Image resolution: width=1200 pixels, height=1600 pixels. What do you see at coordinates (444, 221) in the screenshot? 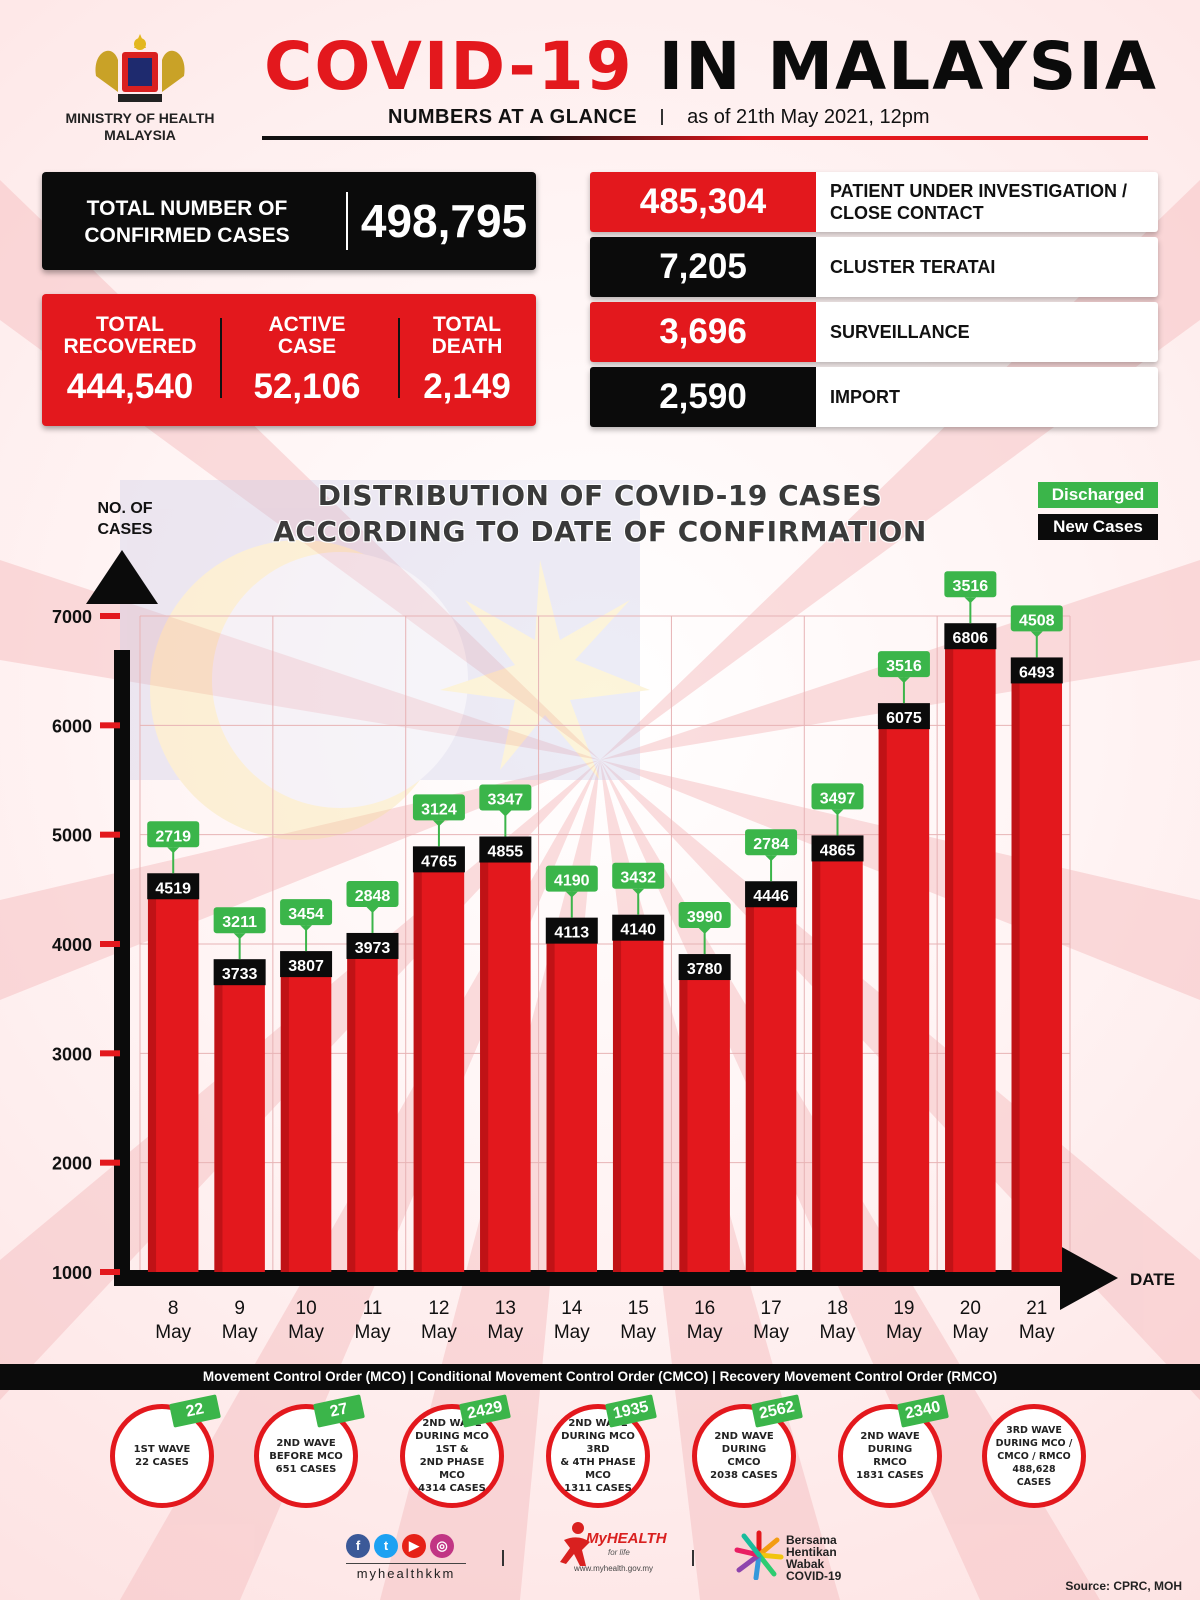
I see `total-confirmed-value: 498,795` at bounding box center [444, 221].